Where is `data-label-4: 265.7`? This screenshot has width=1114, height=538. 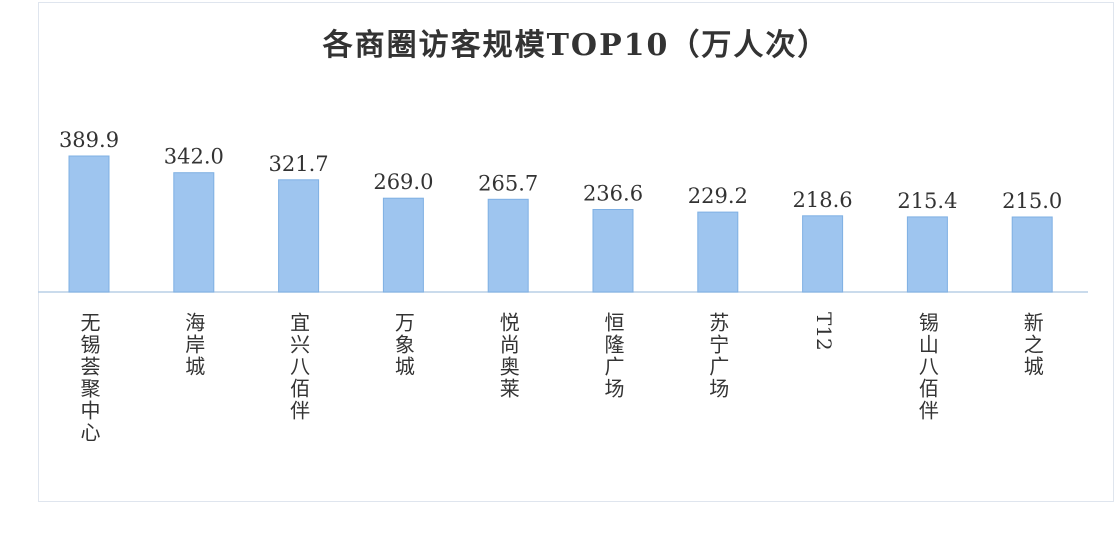 data-label-4: 265.7 is located at coordinates (508, 183).